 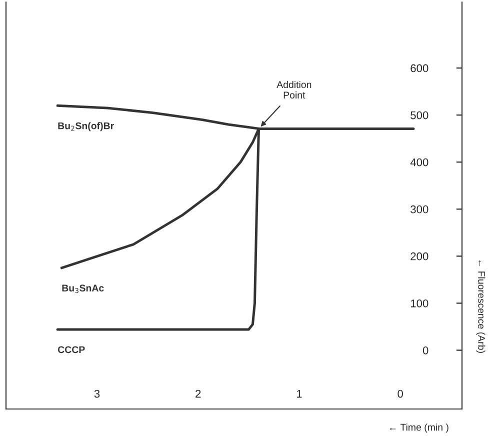 What do you see at coordinates (86, 127) in the screenshot?
I see `series-label: Bu$_{2}$Sn(of)Br` at bounding box center [86, 127].